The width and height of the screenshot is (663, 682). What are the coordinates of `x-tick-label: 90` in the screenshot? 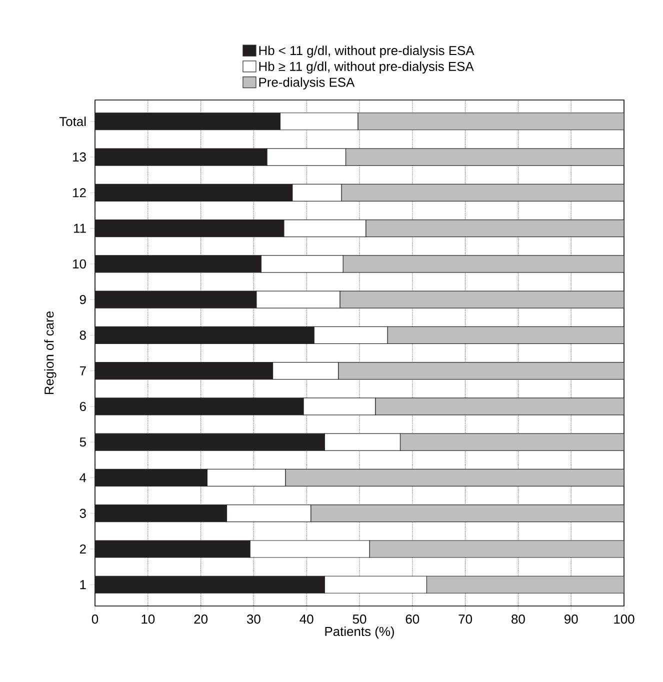 It's located at (571, 619).